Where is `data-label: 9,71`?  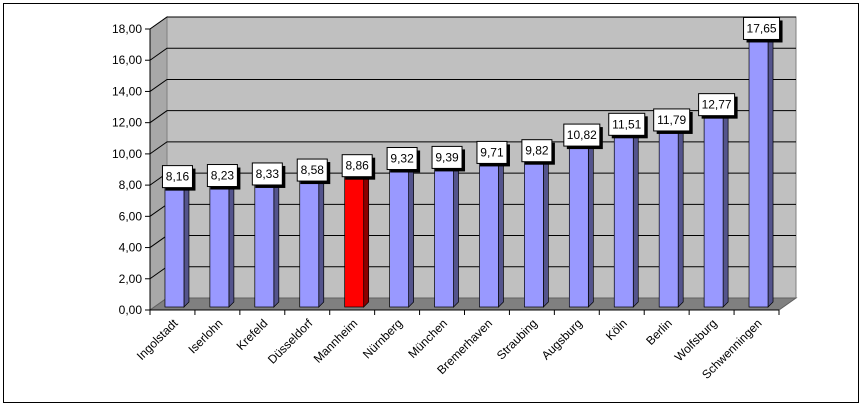
data-label: 9,71 is located at coordinates (492, 152).